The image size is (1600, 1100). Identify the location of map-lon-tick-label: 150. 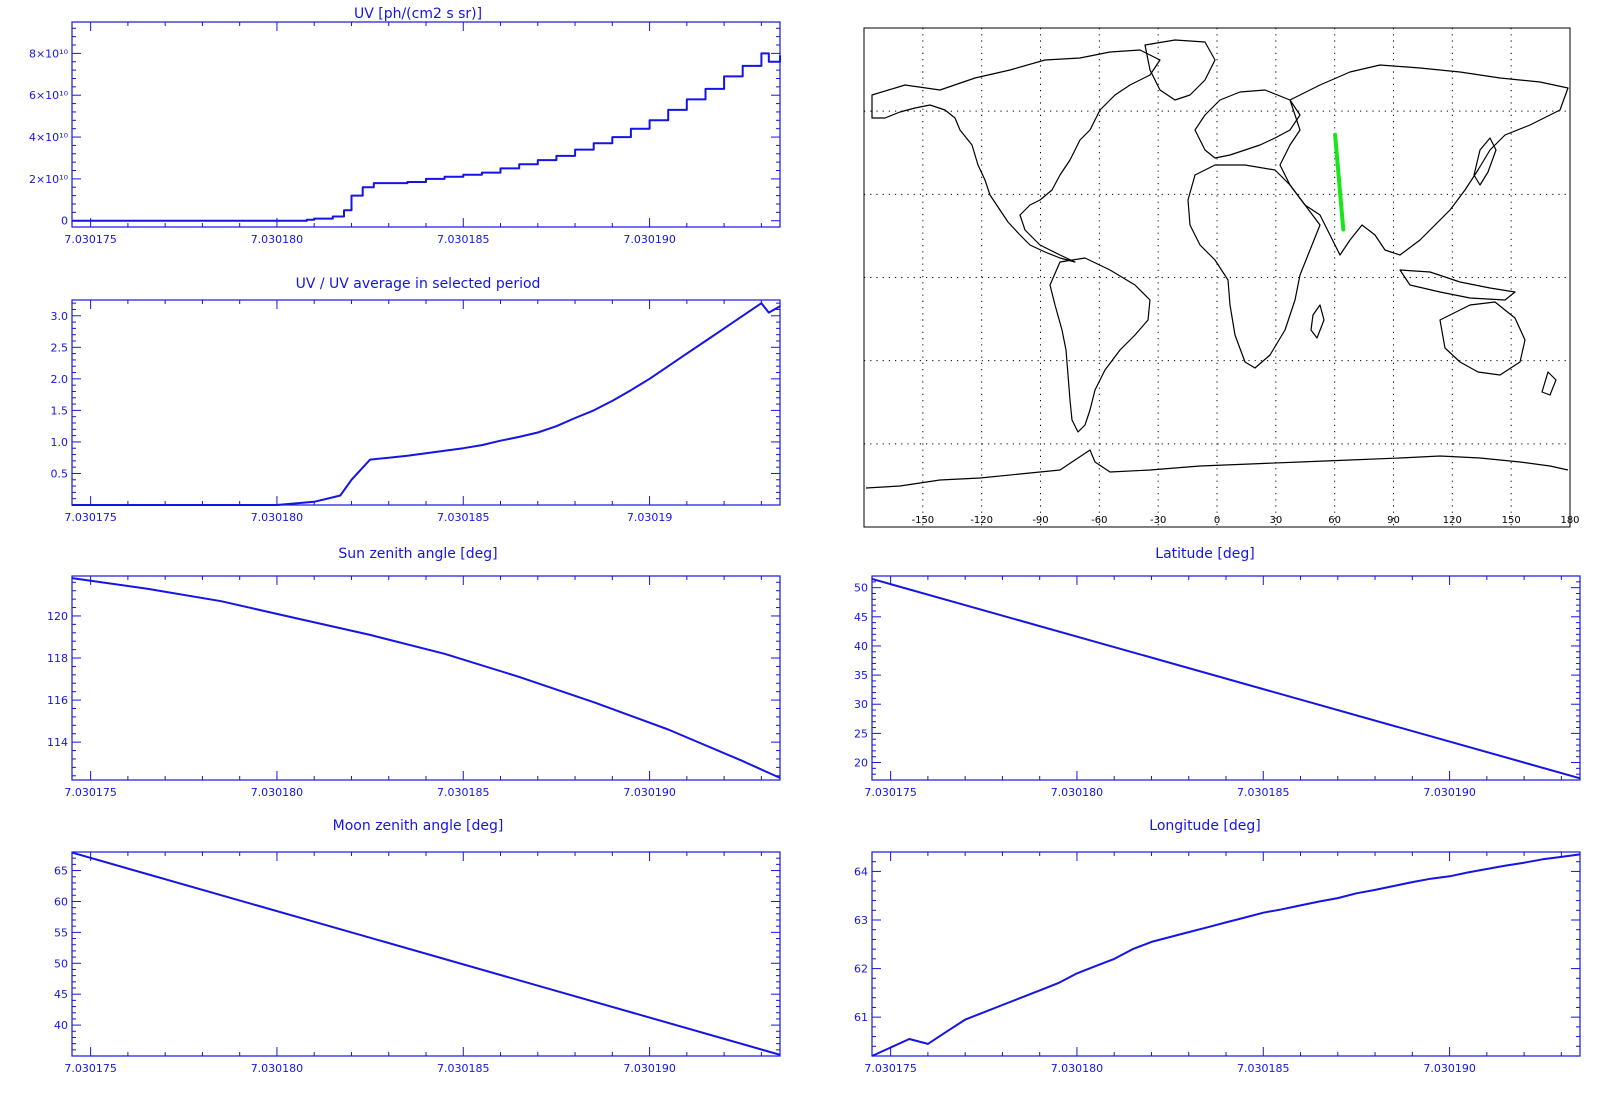
(1511, 520).